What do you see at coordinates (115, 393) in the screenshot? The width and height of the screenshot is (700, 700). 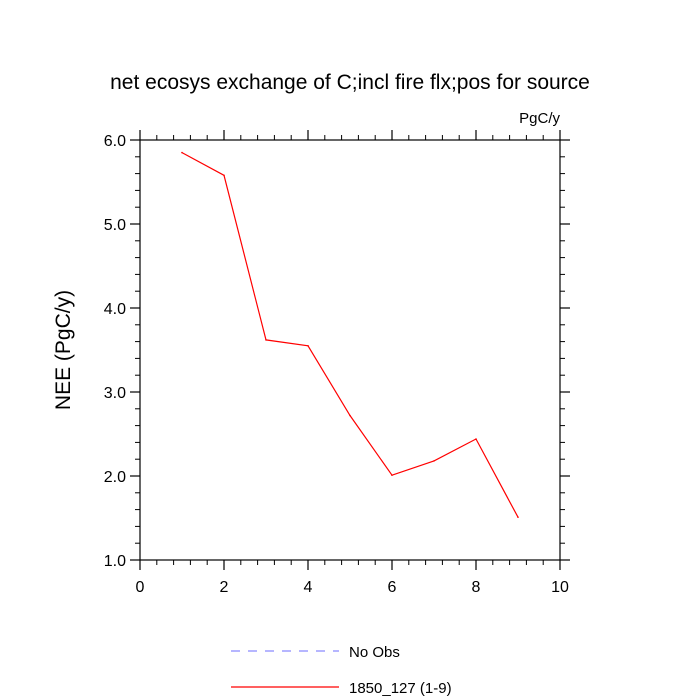 I see `y-tick-label: 3.0` at bounding box center [115, 393].